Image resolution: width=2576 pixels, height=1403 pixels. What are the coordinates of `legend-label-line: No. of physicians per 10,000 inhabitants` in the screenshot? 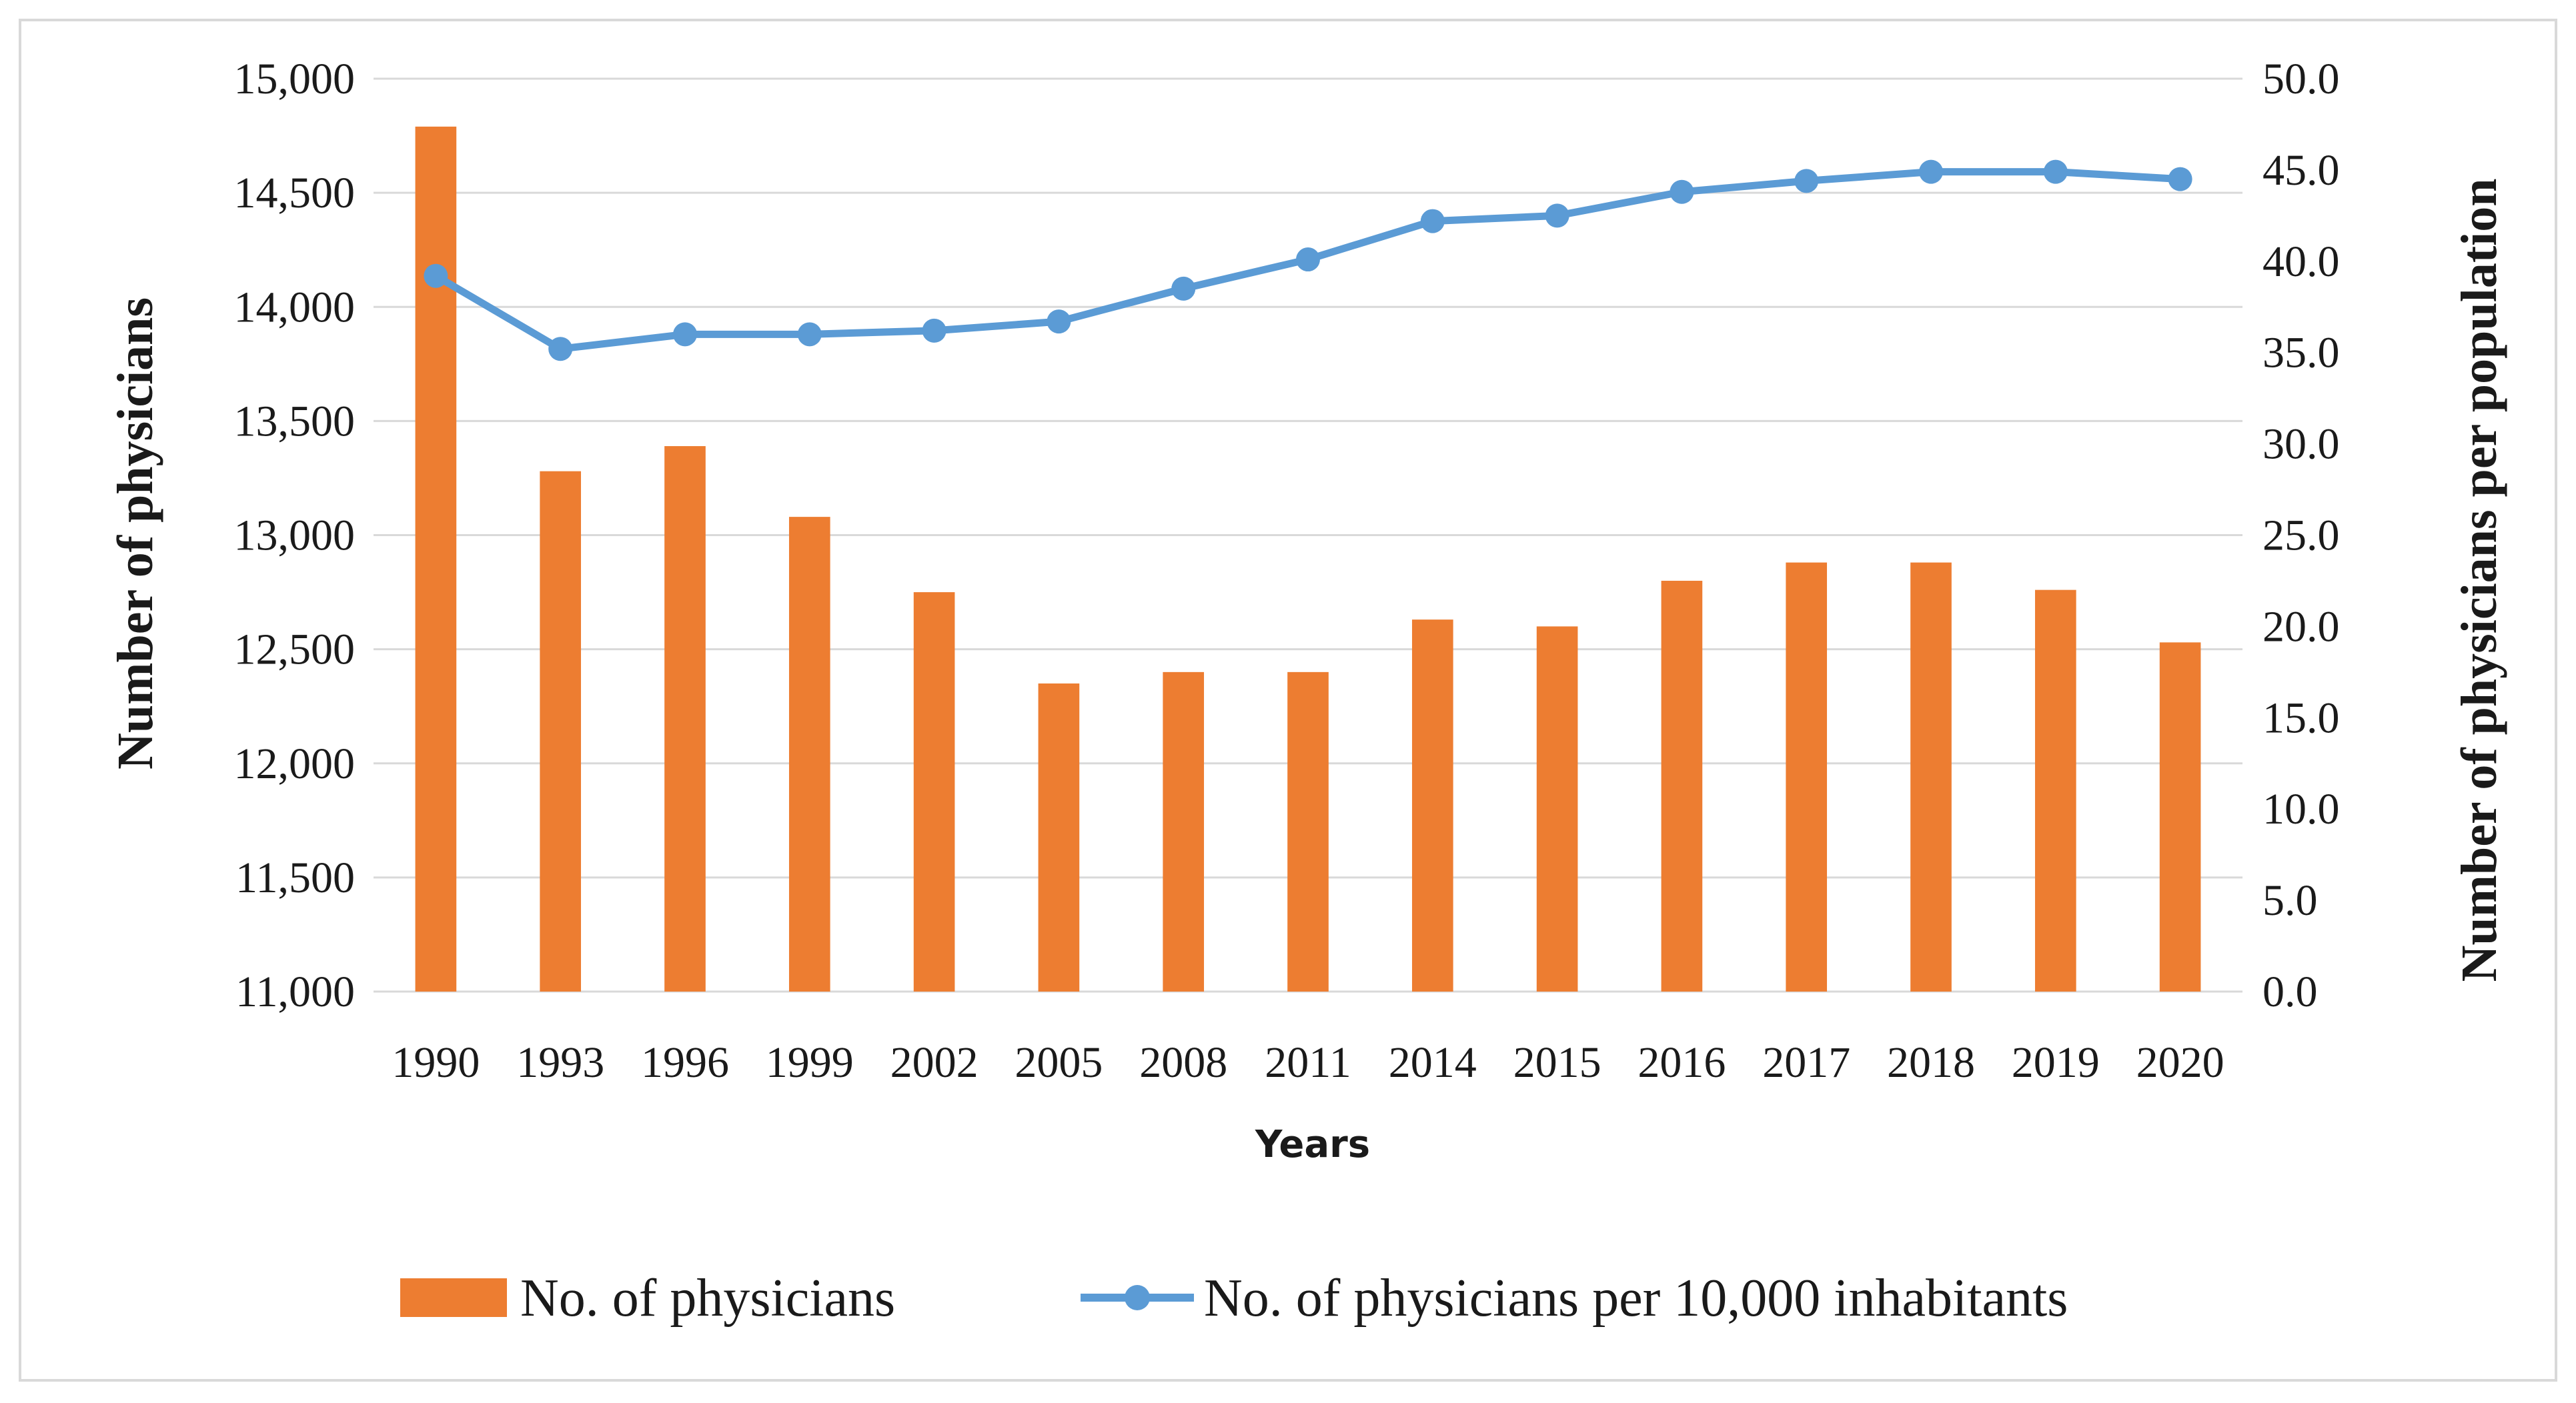 It's located at (1636, 1298).